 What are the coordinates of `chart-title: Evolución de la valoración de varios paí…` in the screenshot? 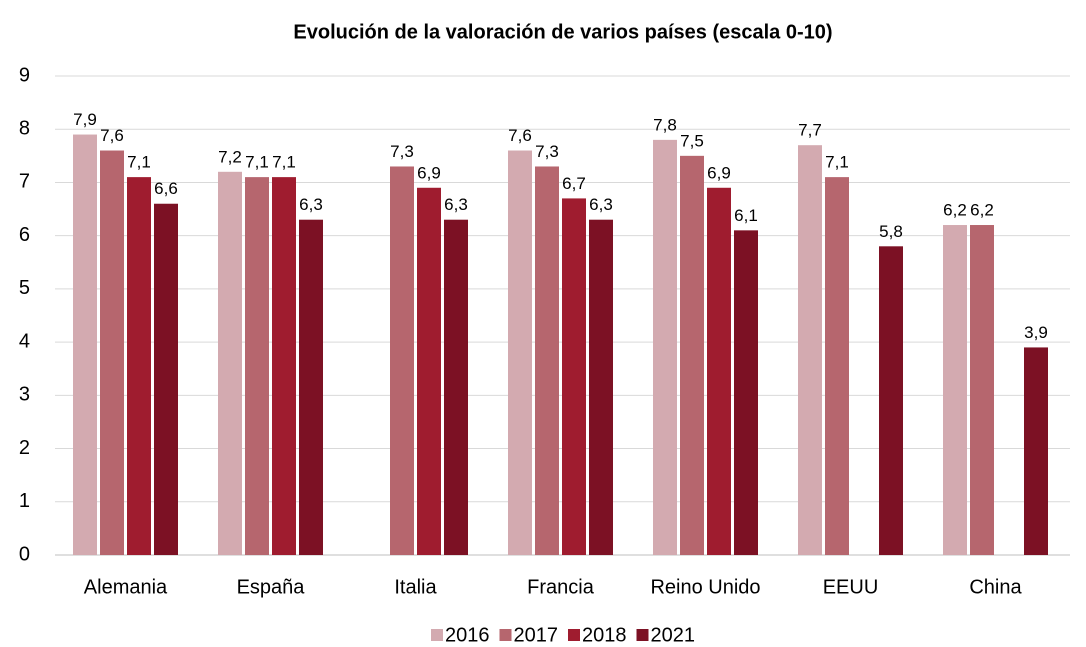 It's located at (562, 32).